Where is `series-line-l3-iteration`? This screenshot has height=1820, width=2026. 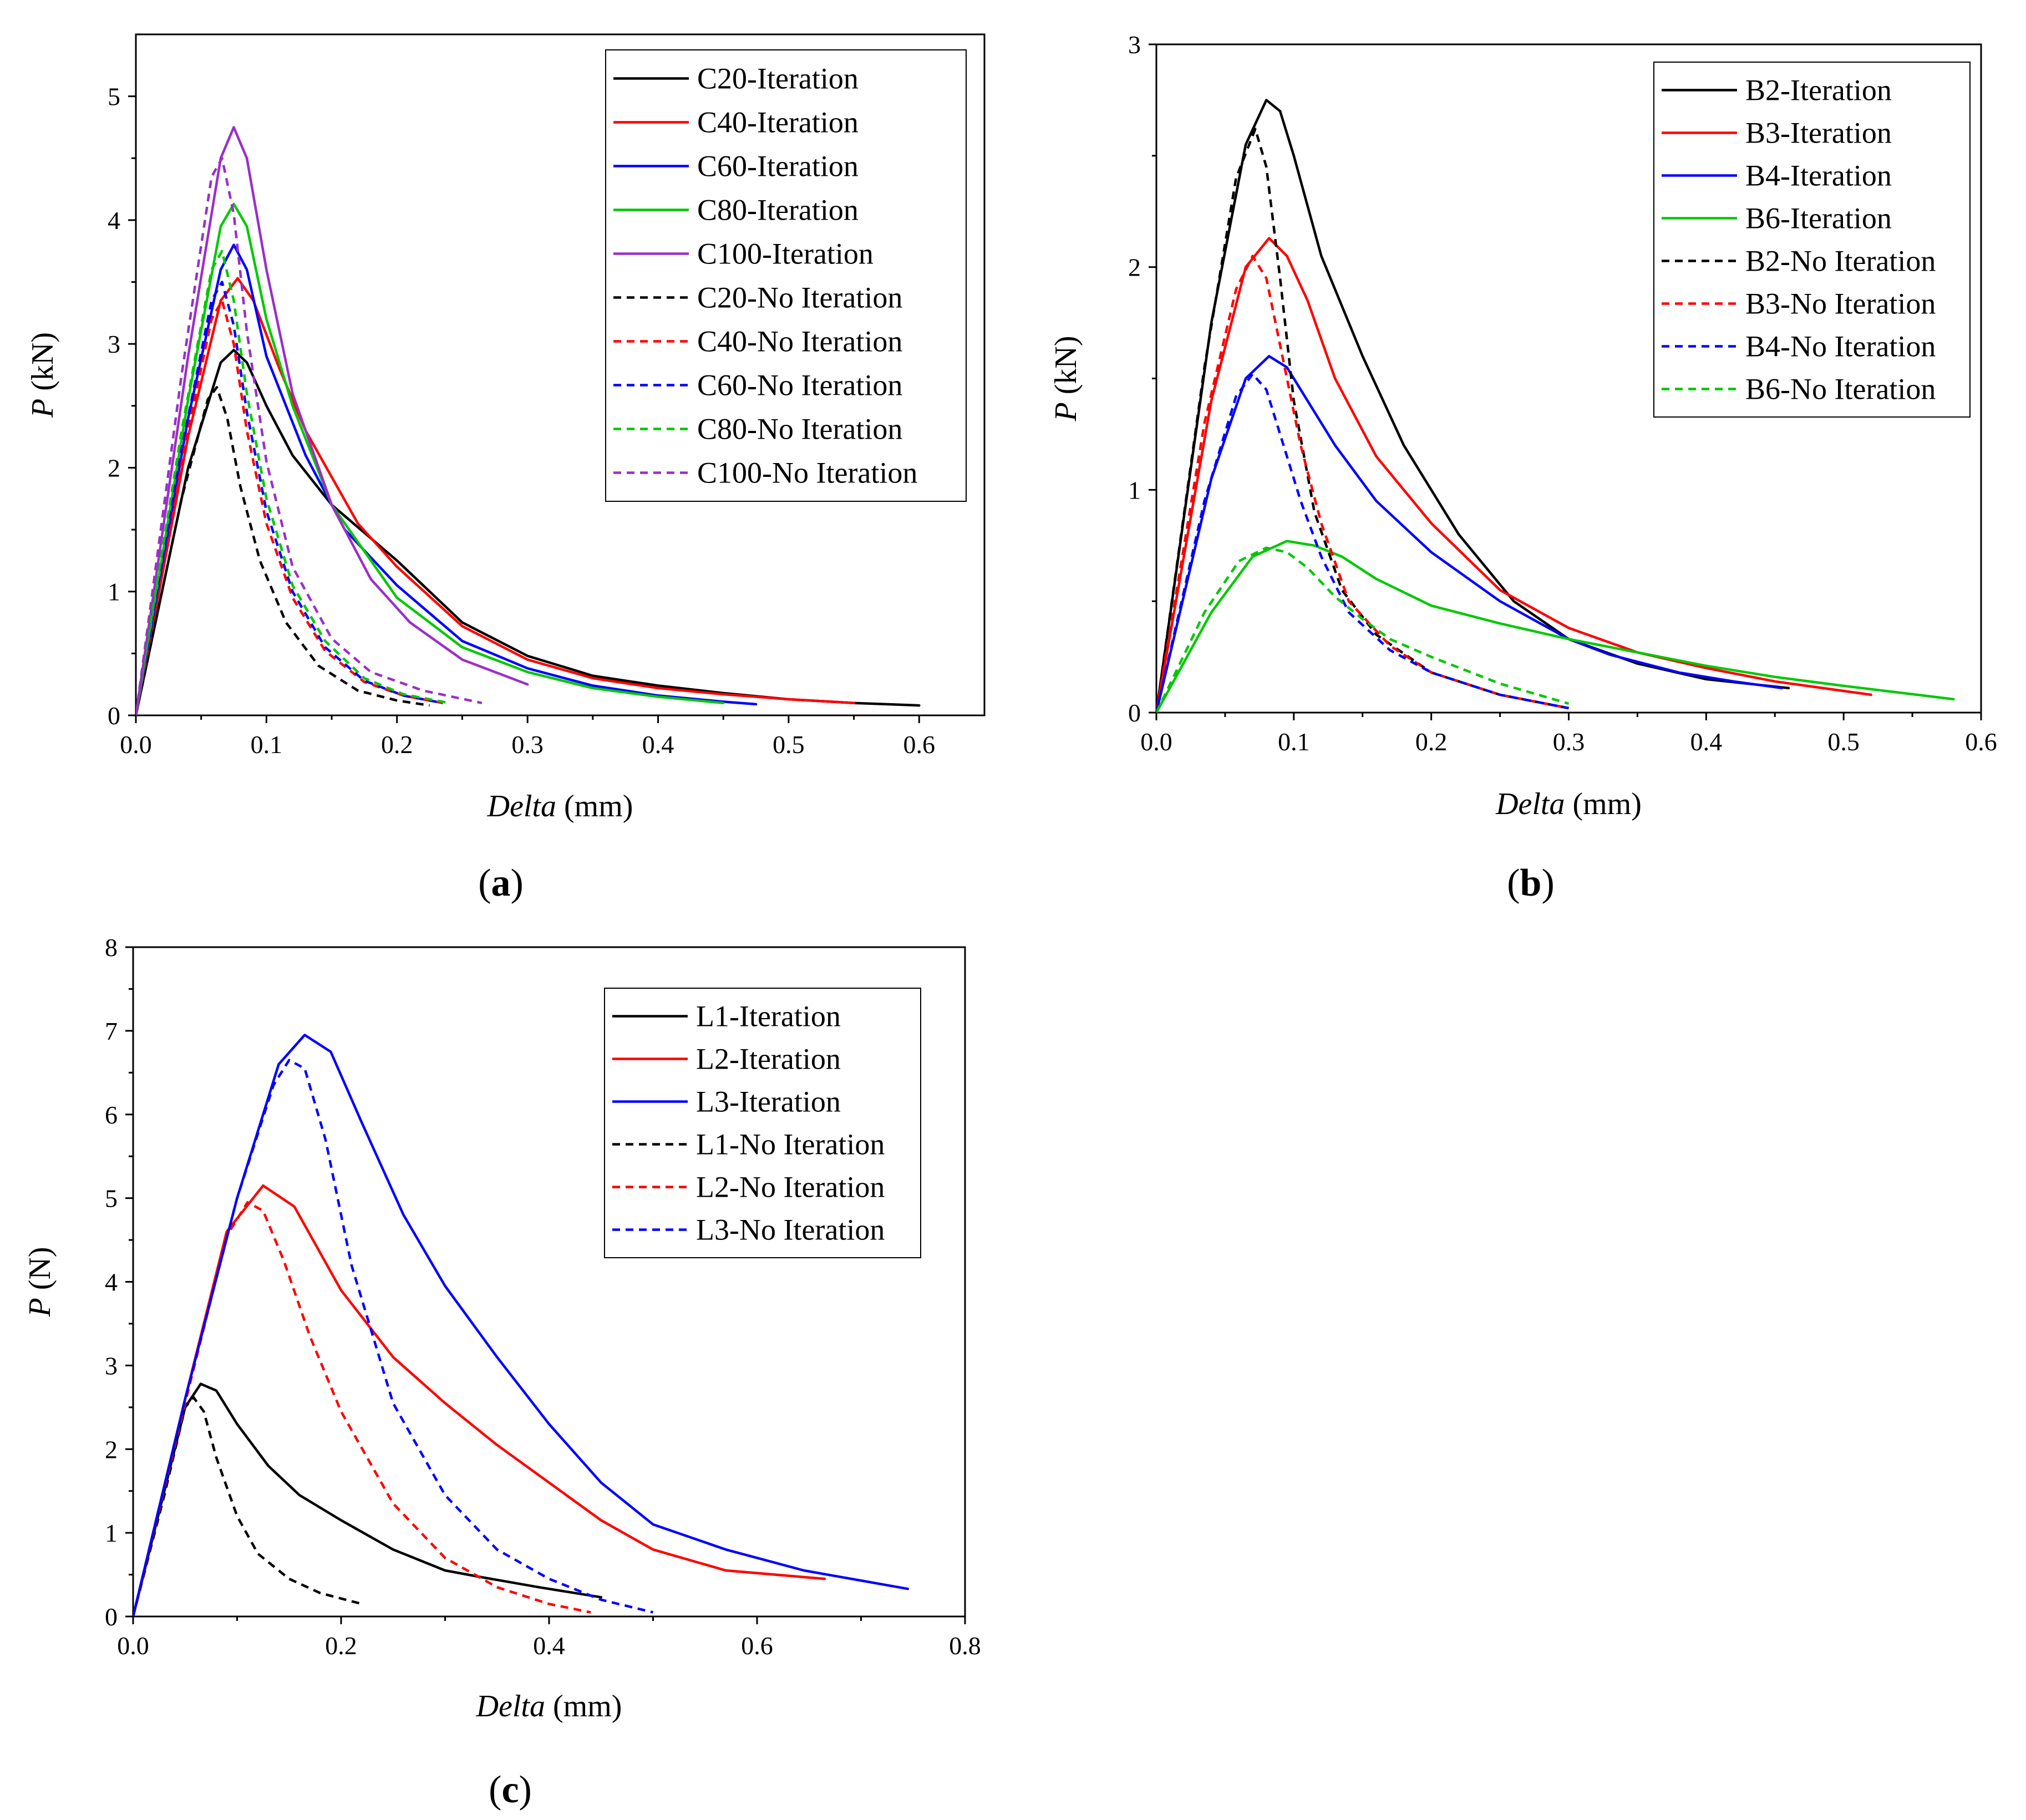 series-line-l3-iteration is located at coordinates (521, 1325).